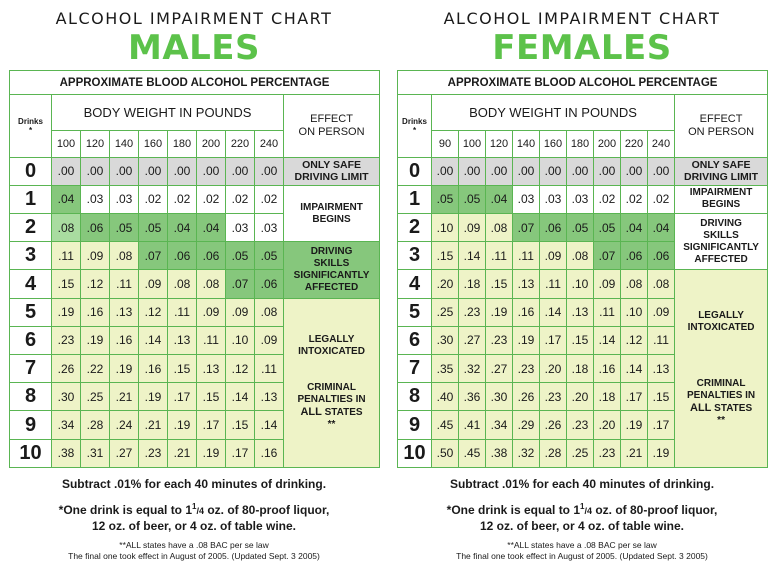  What do you see at coordinates (66, 144) in the screenshot?
I see `weight-header: 100` at bounding box center [66, 144].